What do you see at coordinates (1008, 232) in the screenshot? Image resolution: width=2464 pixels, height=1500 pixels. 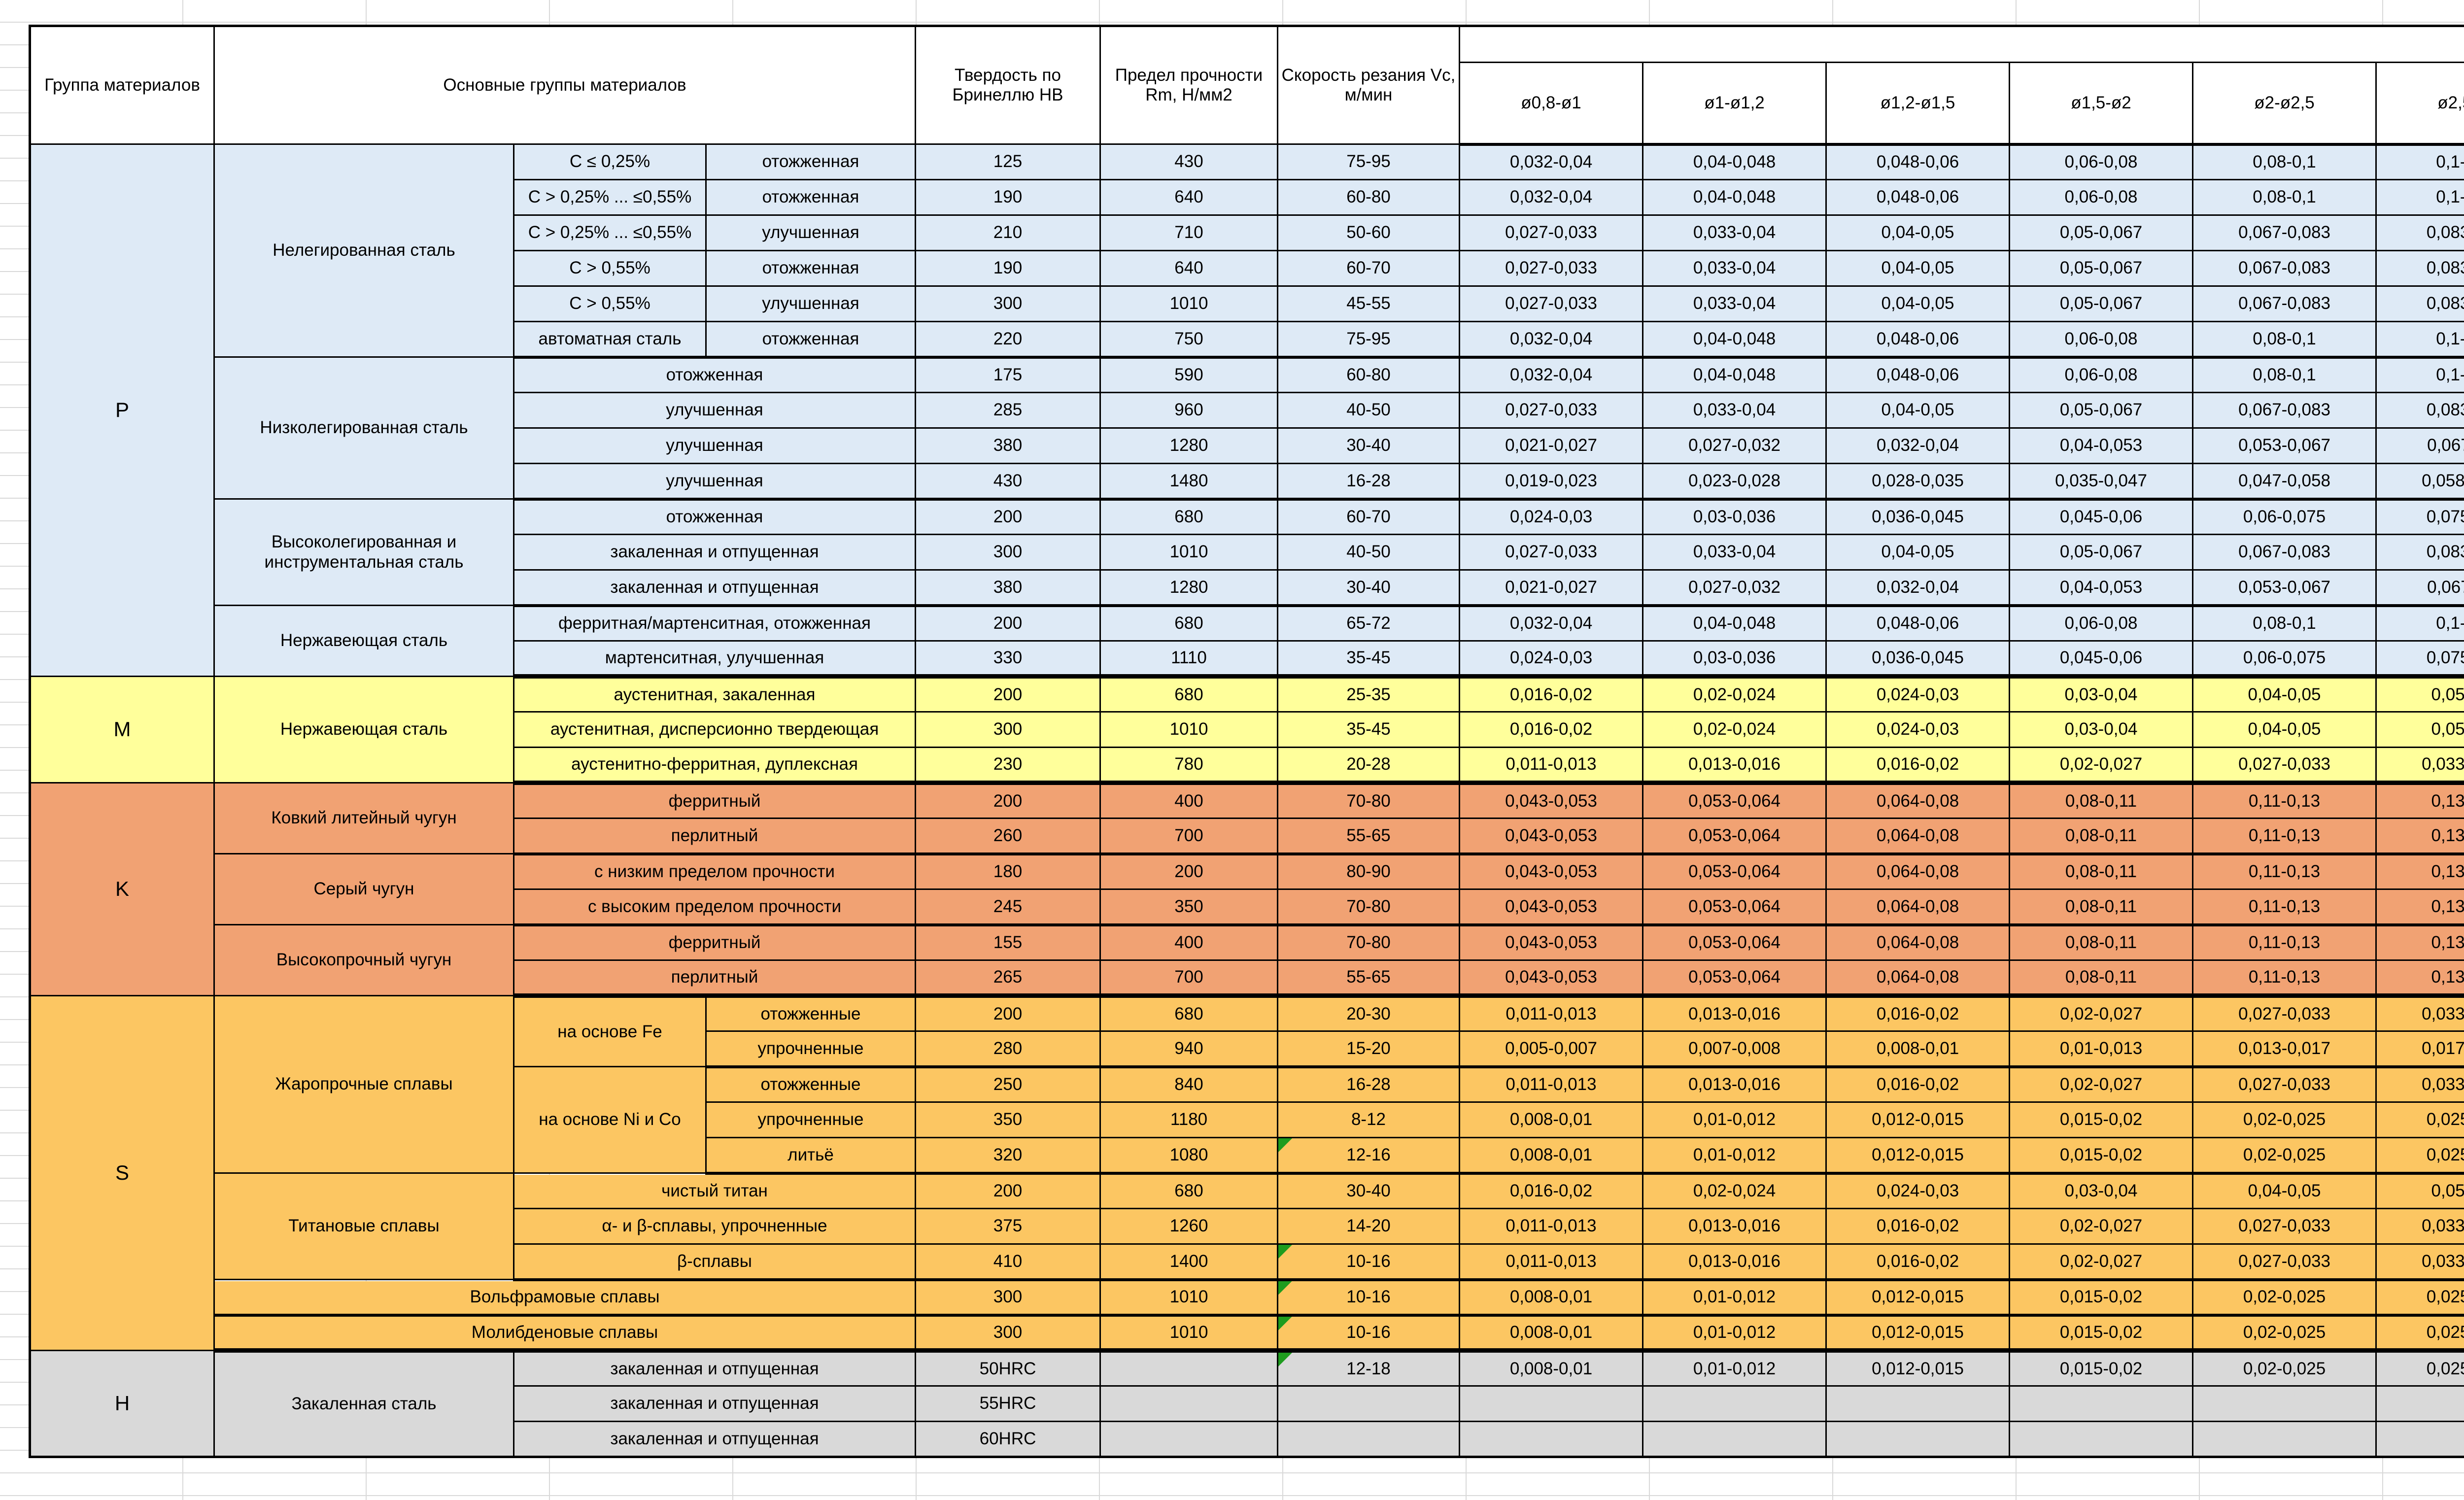 I see `hb-cell: 210` at bounding box center [1008, 232].